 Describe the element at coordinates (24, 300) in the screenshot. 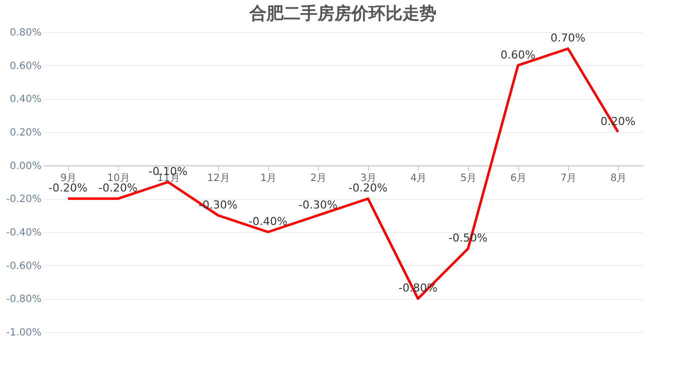

I see `y-tick-label: -0.80%` at that location.